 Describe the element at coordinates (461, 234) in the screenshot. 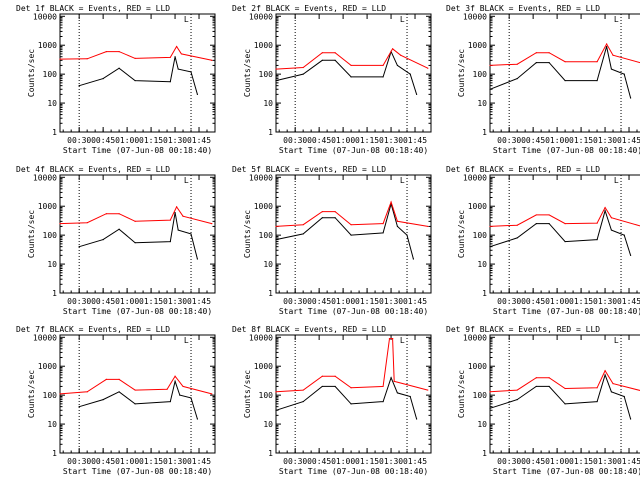

I see `y-axis-label: Counts/sec` at that location.